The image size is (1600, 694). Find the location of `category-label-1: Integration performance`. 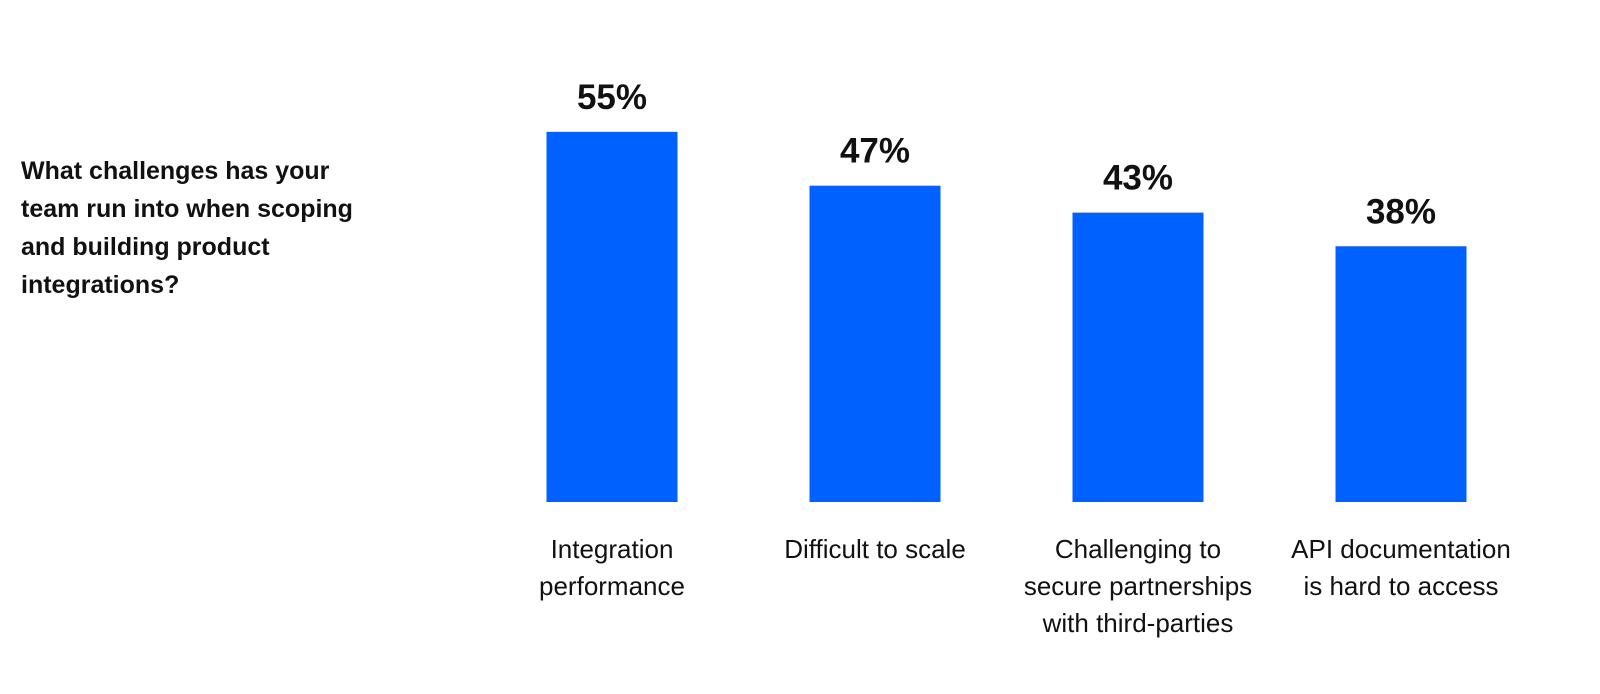

category-label-1: Integration performance is located at coordinates (612, 567).